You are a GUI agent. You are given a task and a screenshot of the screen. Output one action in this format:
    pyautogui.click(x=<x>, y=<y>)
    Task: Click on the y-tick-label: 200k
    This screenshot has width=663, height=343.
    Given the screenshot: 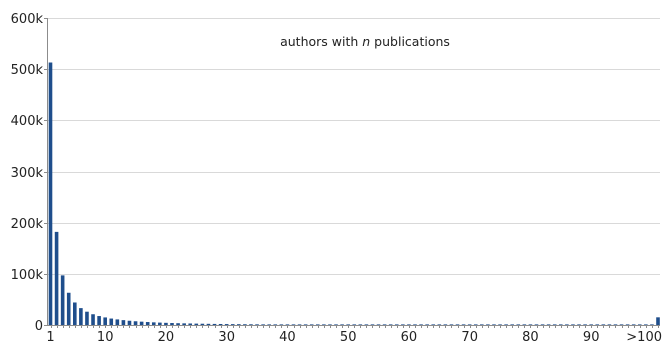 What is the action you would take?
    pyautogui.click(x=27, y=224)
    